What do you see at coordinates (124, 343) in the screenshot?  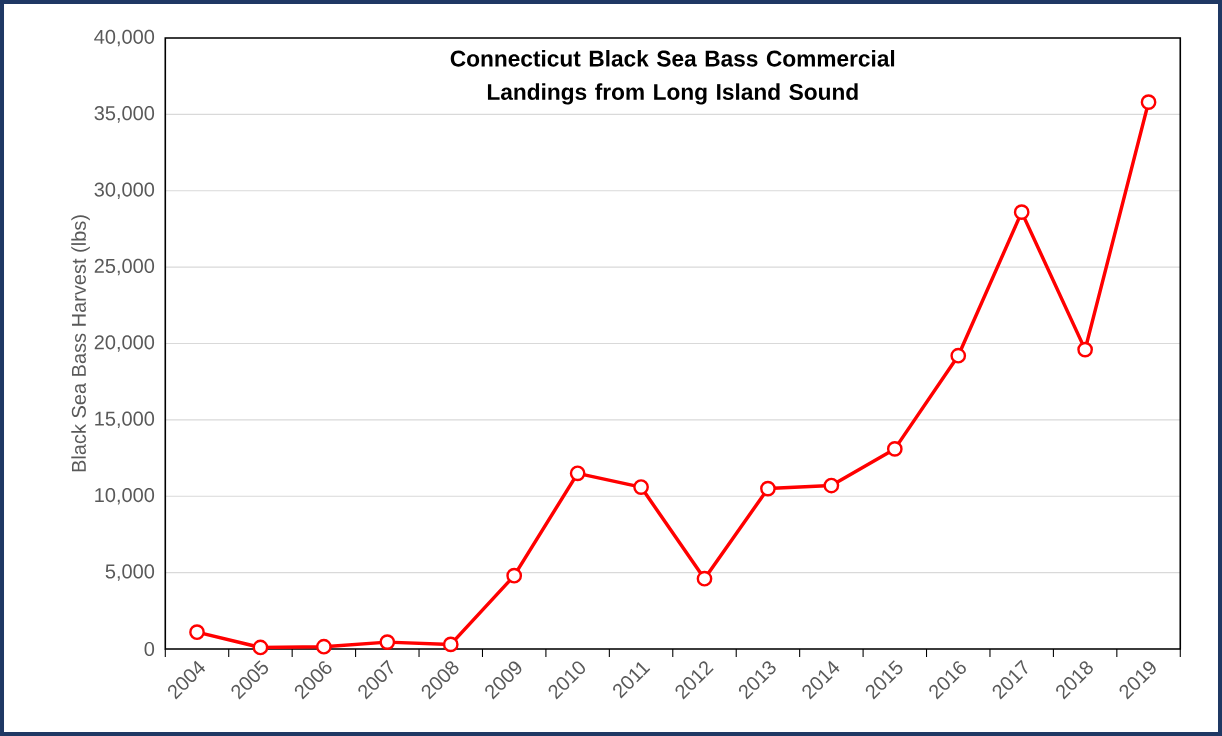 I see `y-tick-label: 20,000` at bounding box center [124, 343].